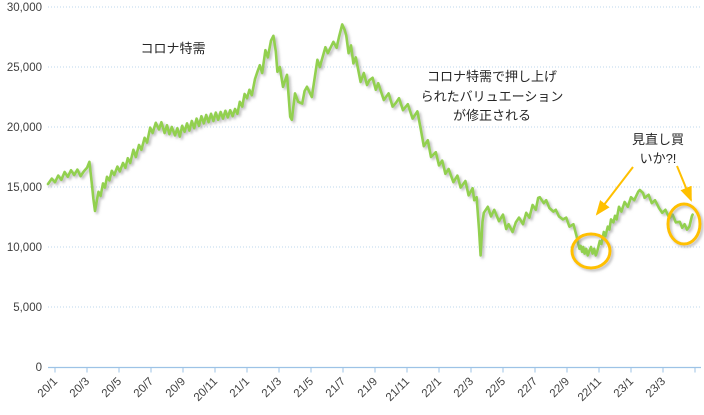  I want to click on x-axis-label: 20/1, so click(48, 388).